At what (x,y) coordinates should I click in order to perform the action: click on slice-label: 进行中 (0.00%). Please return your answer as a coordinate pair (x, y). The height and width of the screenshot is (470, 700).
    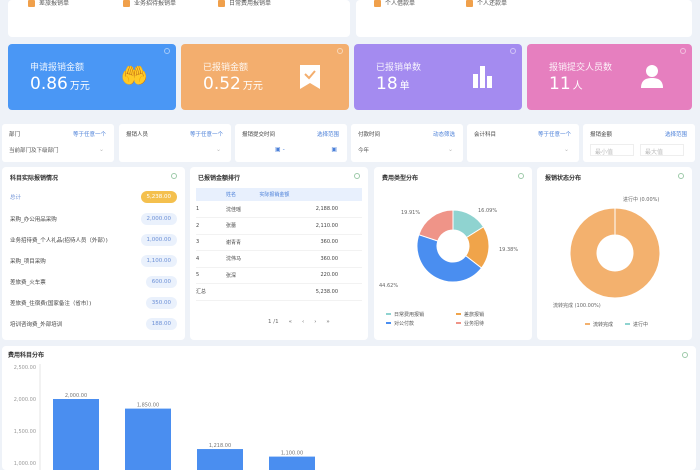
    Looking at the image, I should click on (641, 199).